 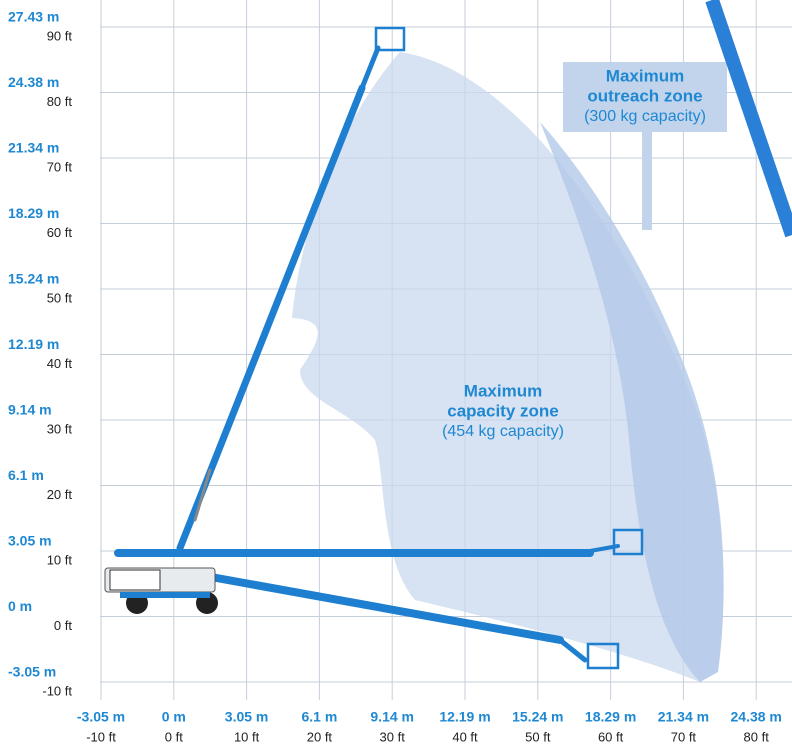 I want to click on y-label-ft: 30 ft, so click(x=60, y=428).